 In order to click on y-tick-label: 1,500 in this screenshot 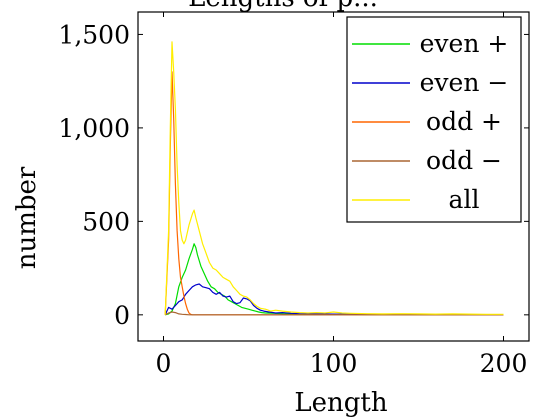, I will do `click(94, 34)`.